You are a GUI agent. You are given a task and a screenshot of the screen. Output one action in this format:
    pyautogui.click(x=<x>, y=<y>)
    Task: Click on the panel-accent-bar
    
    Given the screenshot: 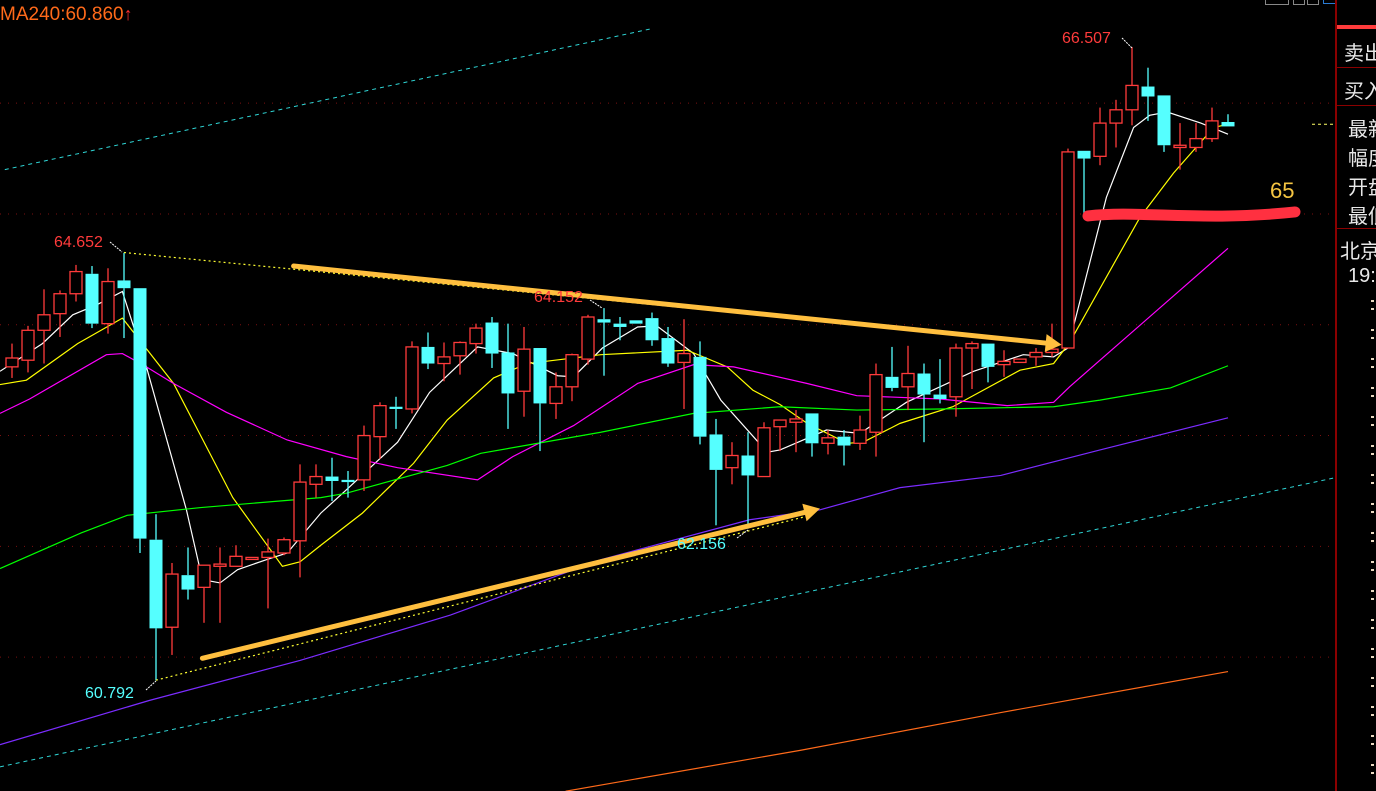 What is the action you would take?
    pyautogui.click(x=1356, y=27)
    